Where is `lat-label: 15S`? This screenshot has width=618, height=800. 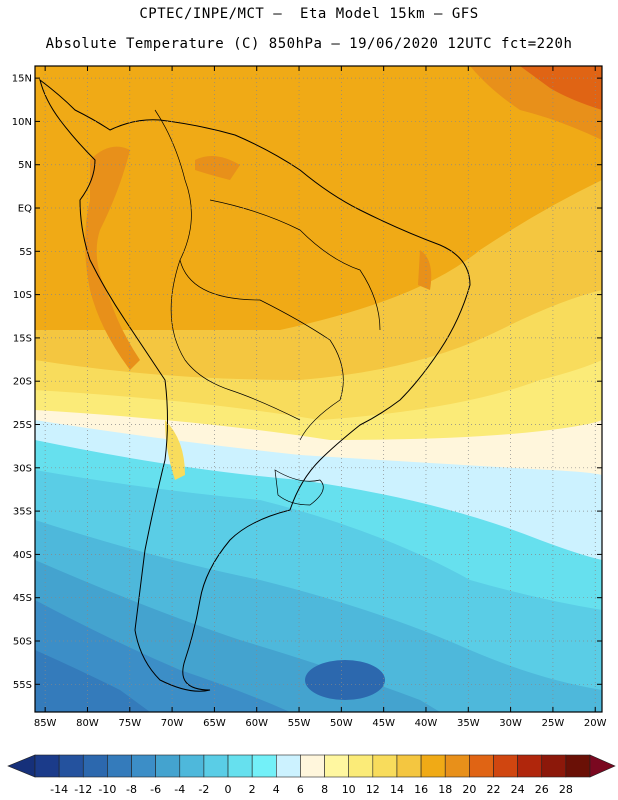
lat-label: 15S is located at coordinates (22, 338).